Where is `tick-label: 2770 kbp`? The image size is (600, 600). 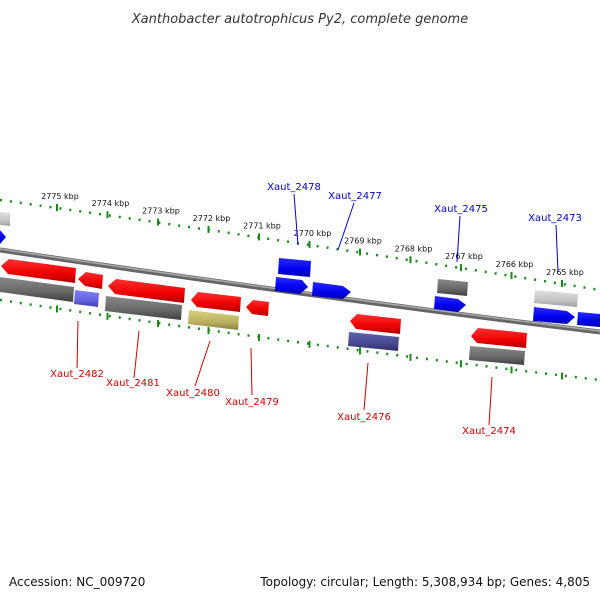 tick-label: 2770 kbp is located at coordinates (313, 233).